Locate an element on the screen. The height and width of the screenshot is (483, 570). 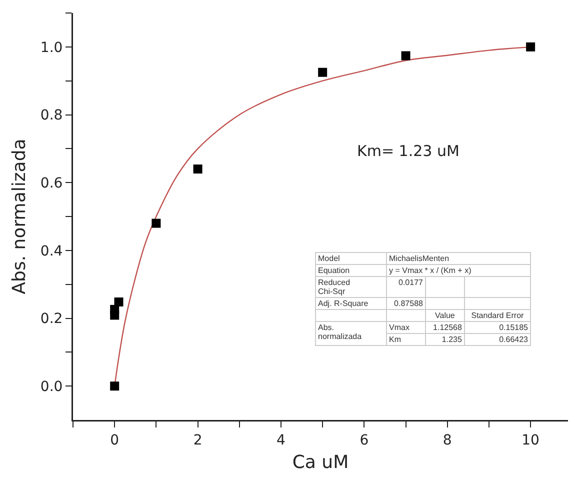
annotation: MichaelisMenten is located at coordinates (458, 258).